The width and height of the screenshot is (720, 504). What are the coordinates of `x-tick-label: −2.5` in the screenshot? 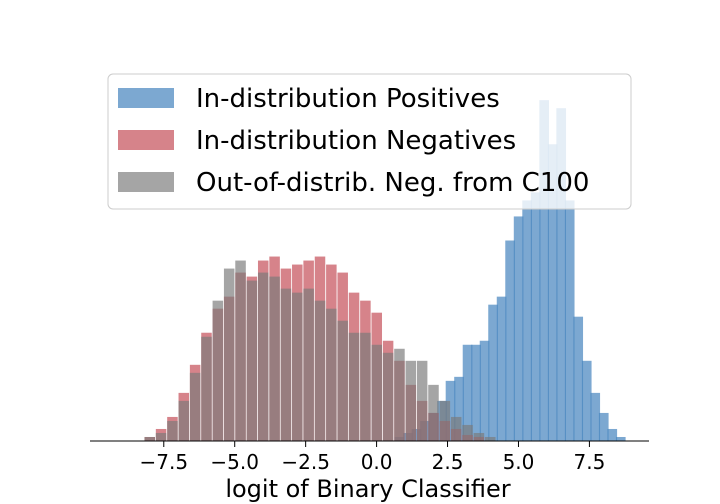 It's located at (305, 462).